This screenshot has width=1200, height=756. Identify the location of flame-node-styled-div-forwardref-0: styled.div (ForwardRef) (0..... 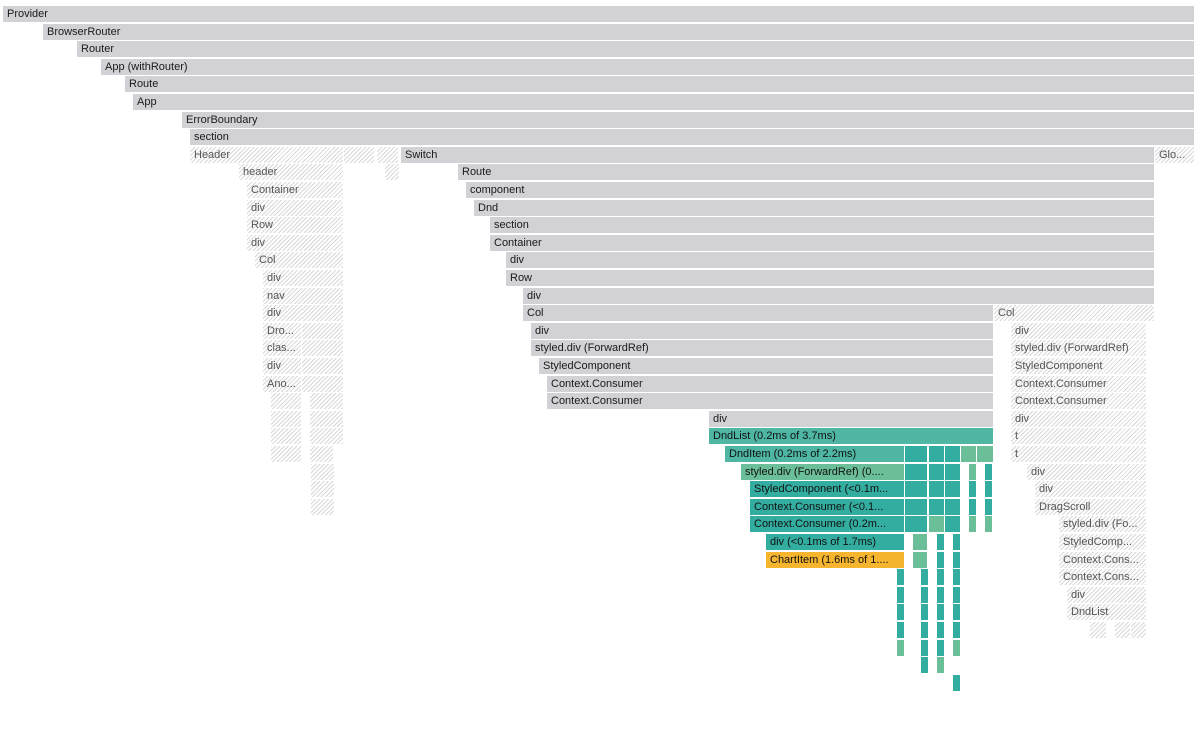
(823, 471).